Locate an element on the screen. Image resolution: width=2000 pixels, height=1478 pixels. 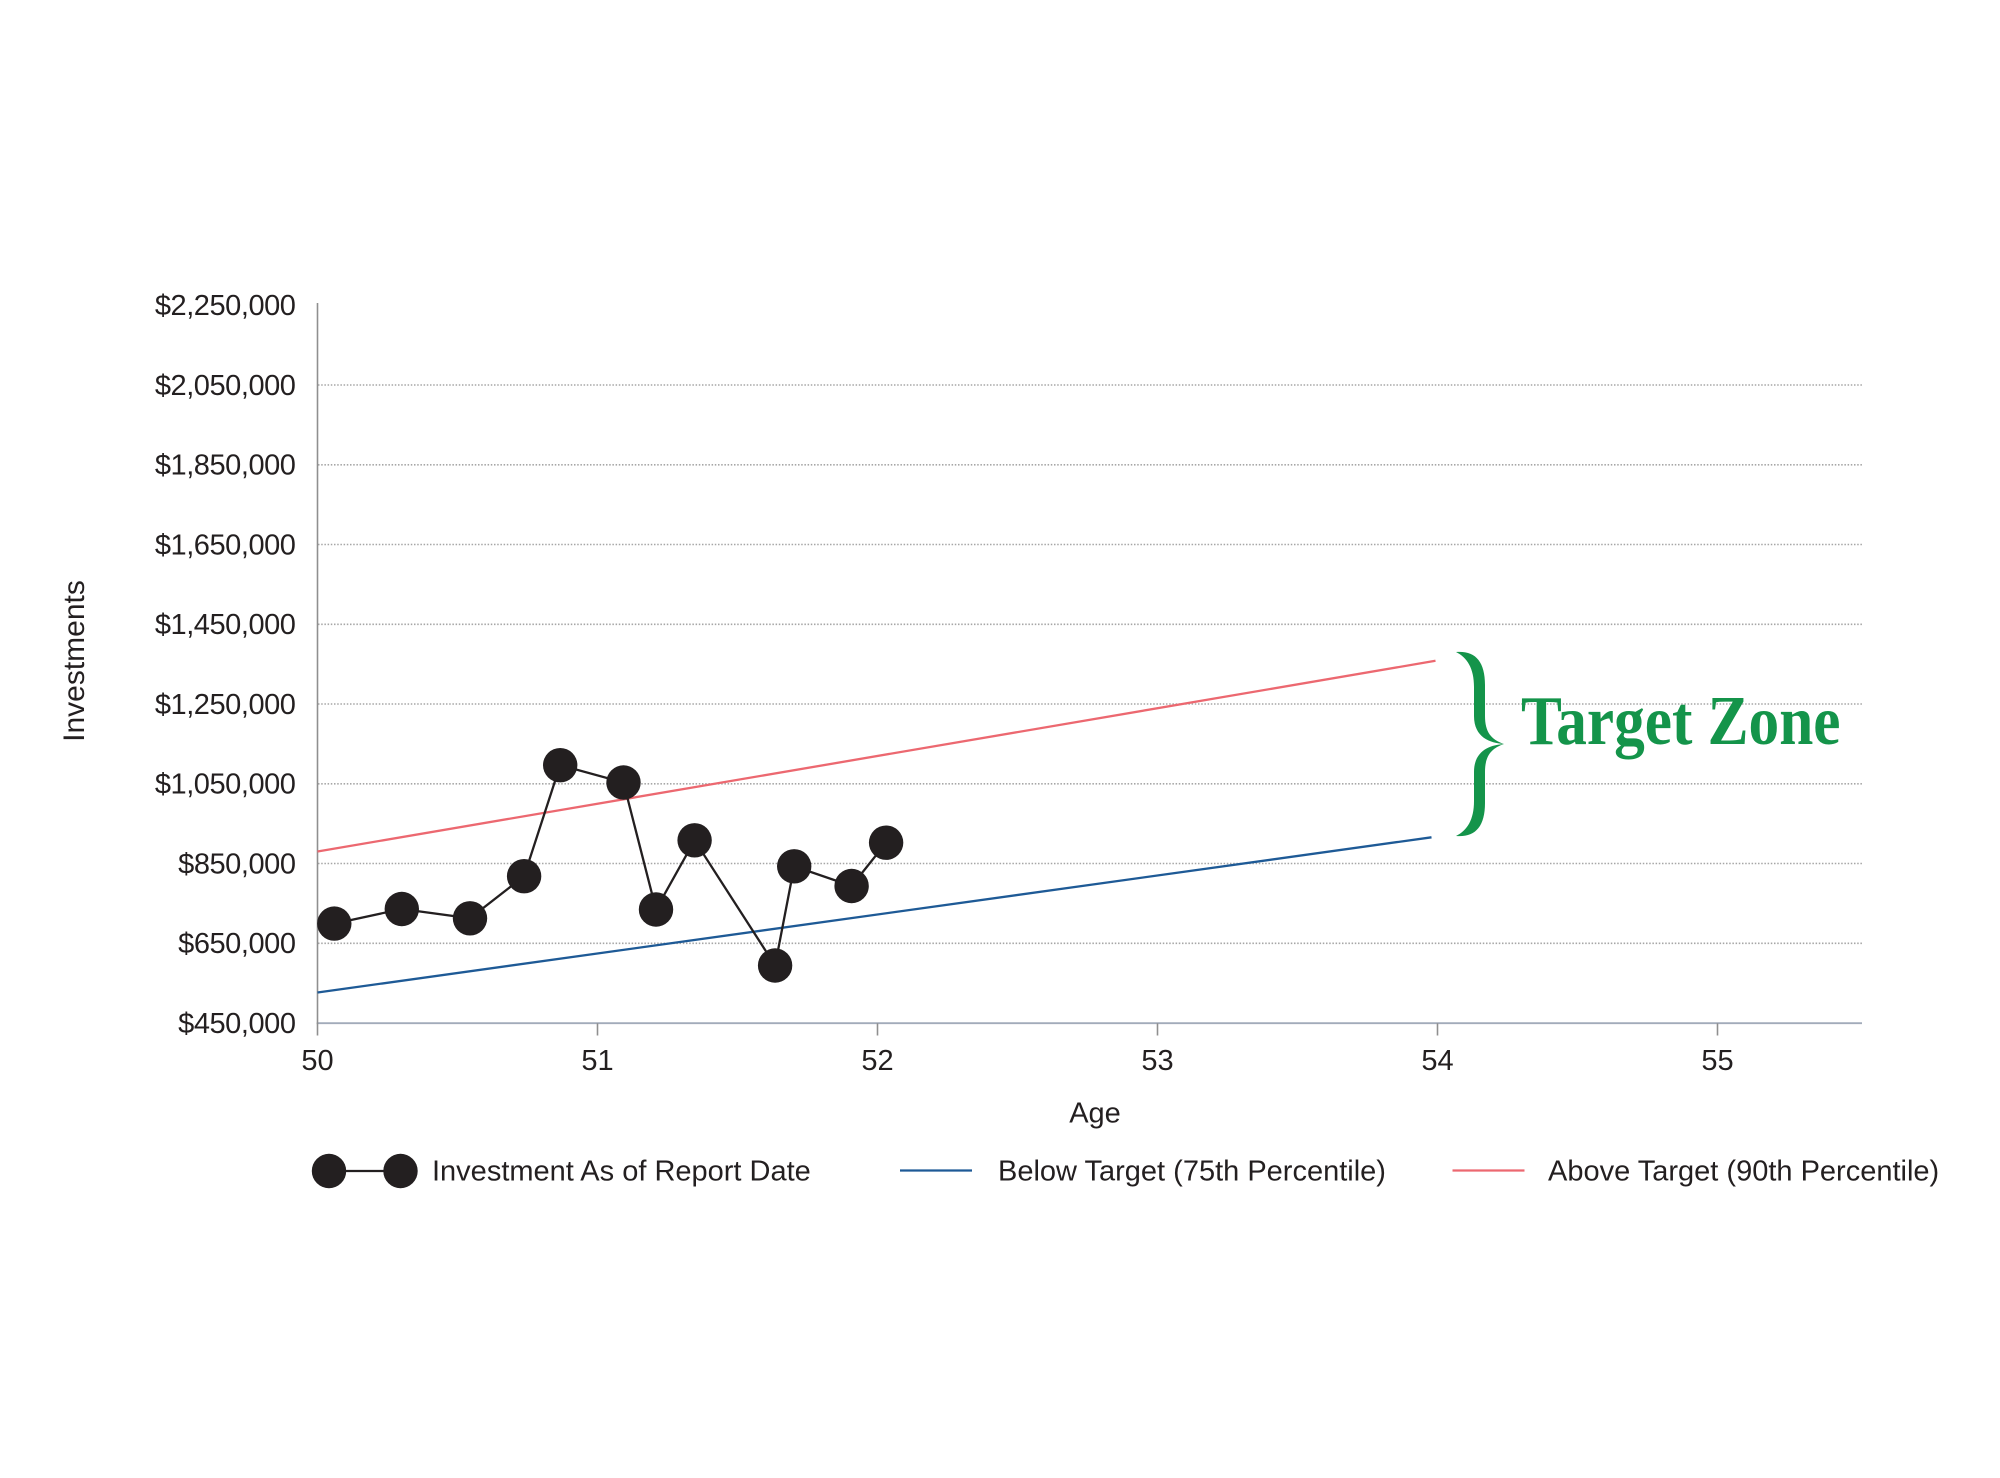
svg-text: $1,250,000 is located at coordinates (225, 705).